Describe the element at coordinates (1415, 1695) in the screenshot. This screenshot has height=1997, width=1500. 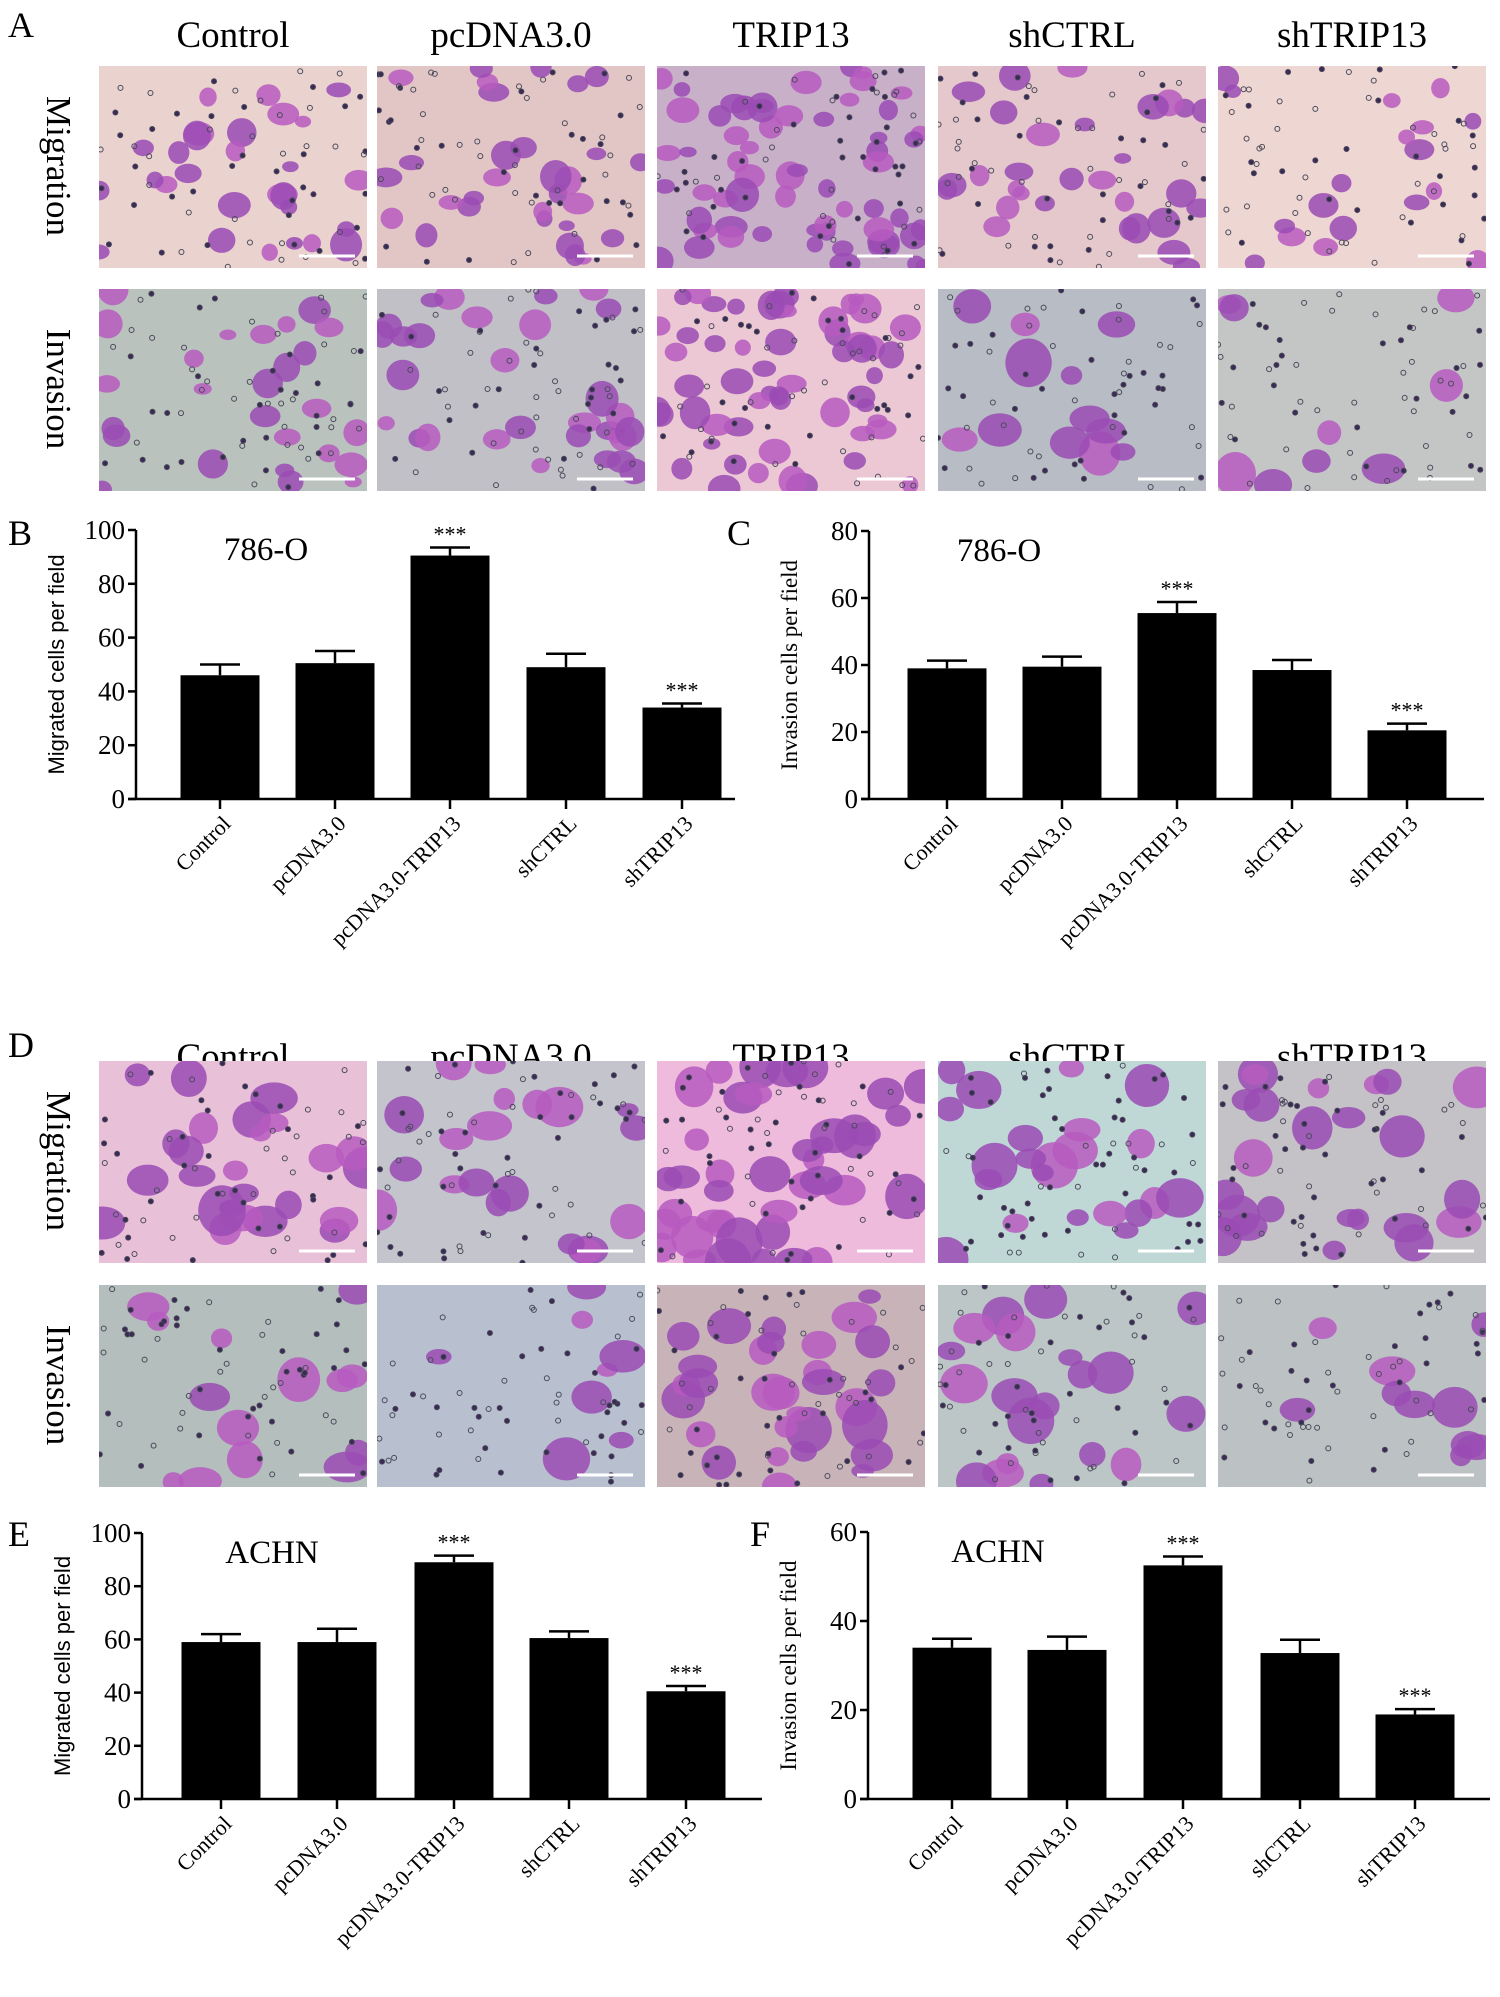
I see `significance-marker: ***` at that location.